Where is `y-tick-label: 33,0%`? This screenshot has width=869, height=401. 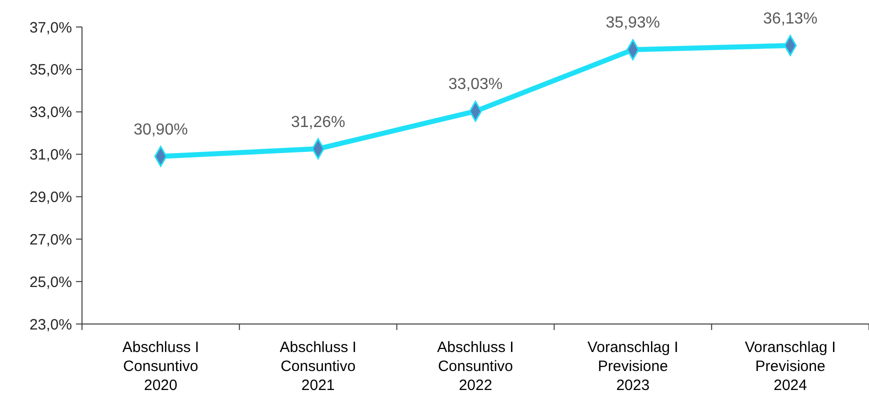 y-tick-label: 33,0% is located at coordinates (50, 113).